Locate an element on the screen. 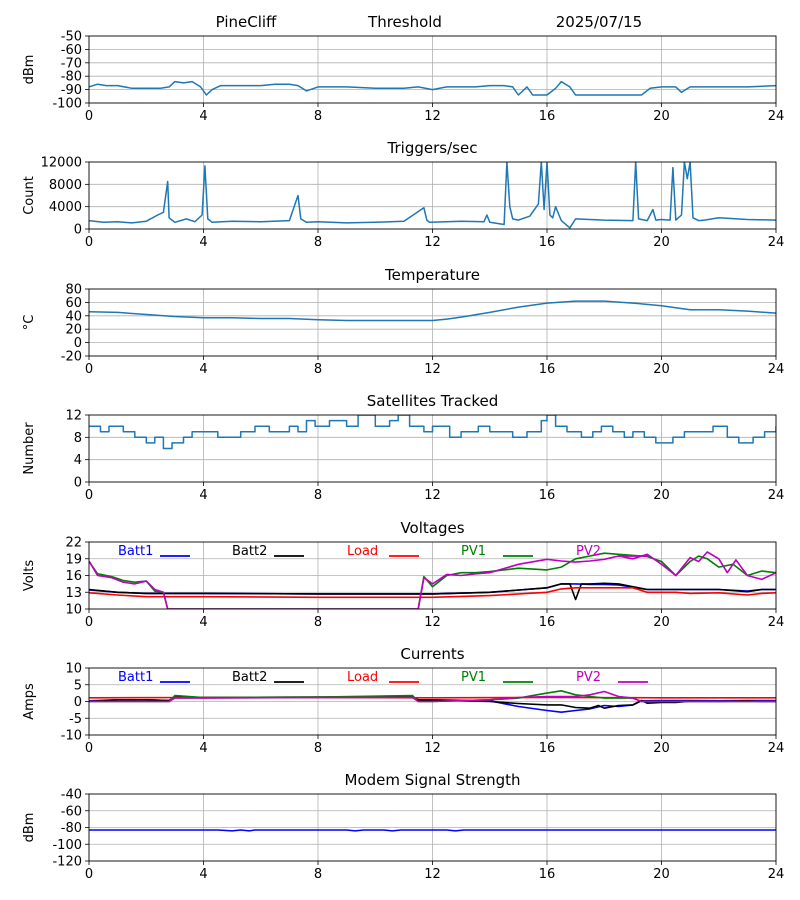 This screenshot has height=900, width=800. y-axis-label: °C is located at coordinates (29, 323).